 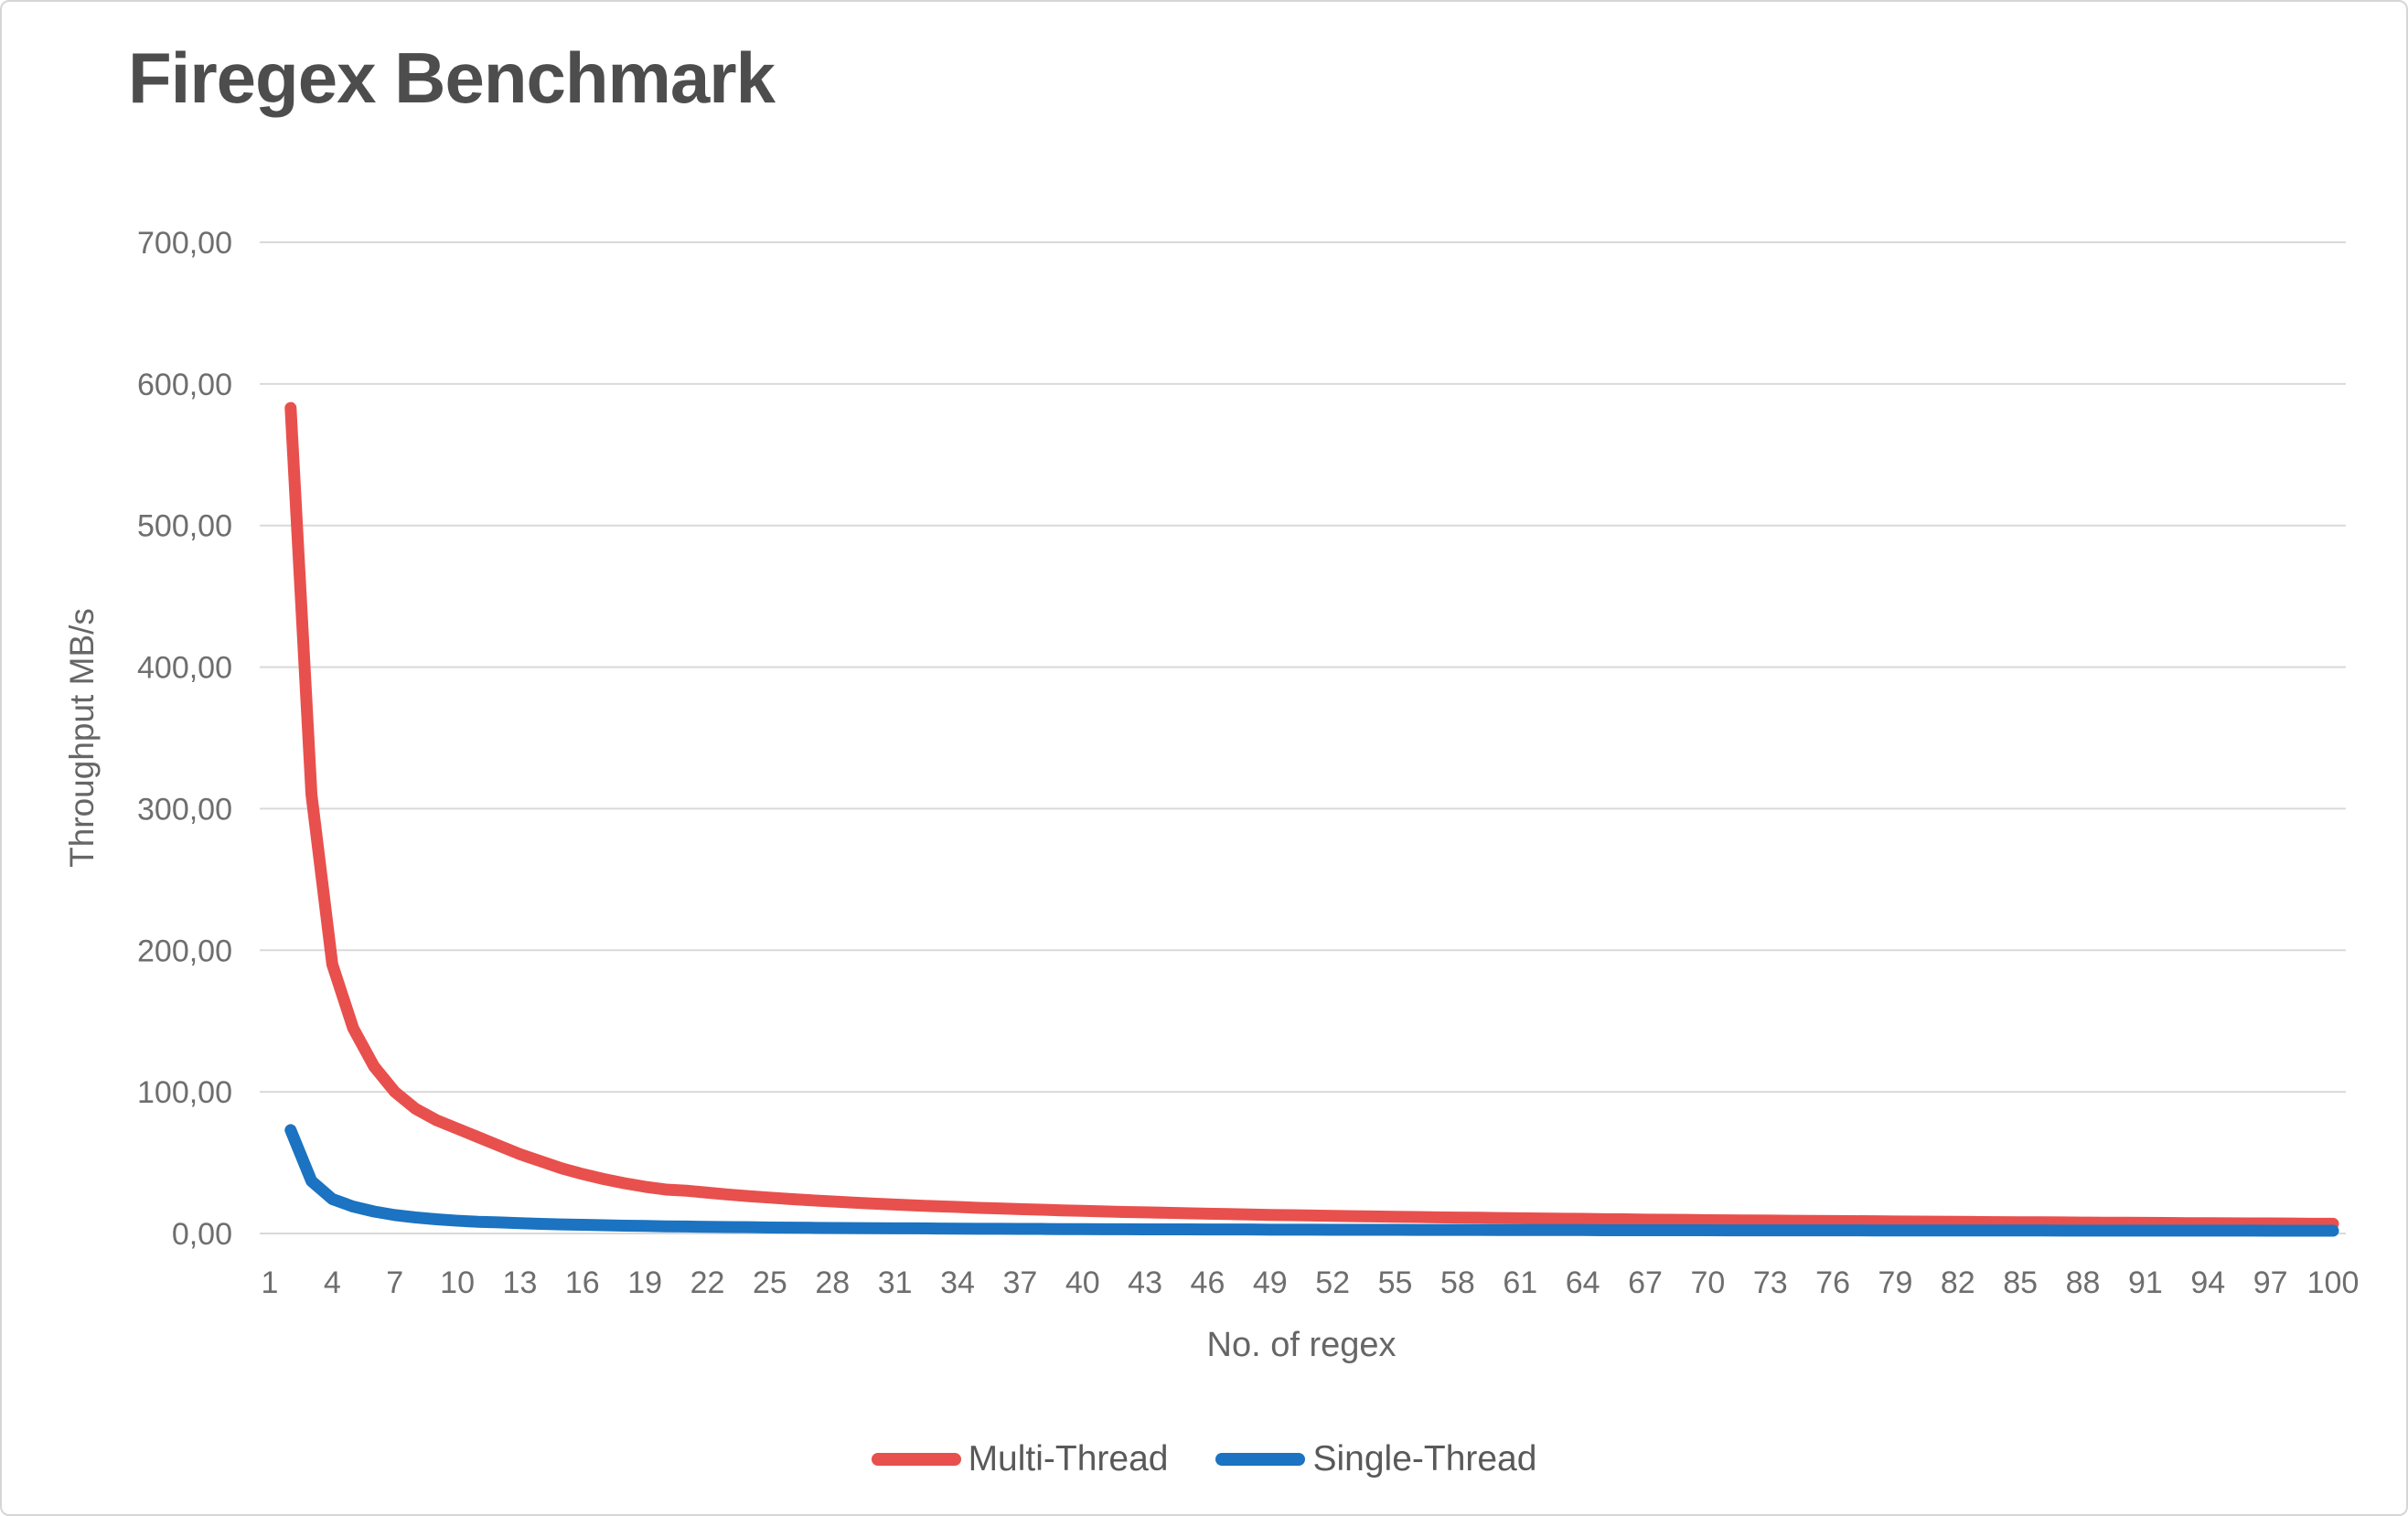 I want to click on x-tick-label: 91, so click(x=2145, y=1282).